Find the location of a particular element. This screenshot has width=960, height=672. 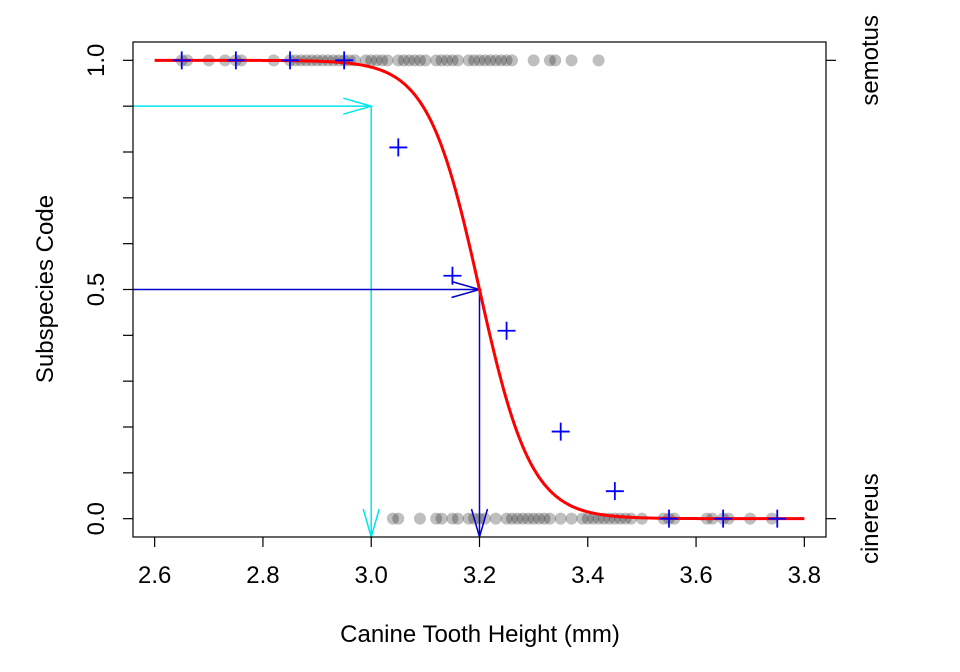

x-axis-title: Canine Tooth Height (mm) is located at coordinates (480, 634).